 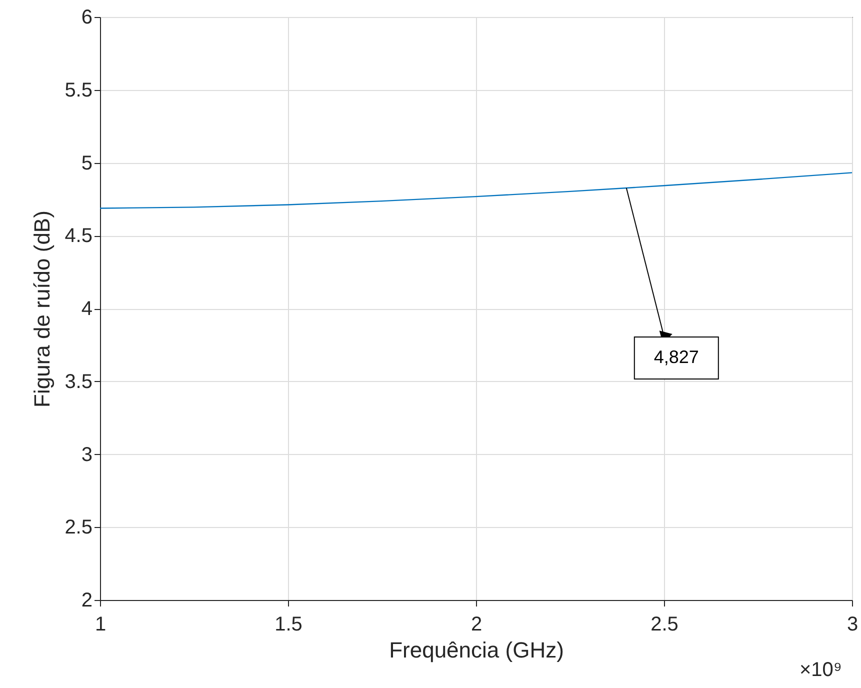 What do you see at coordinates (78, 236) in the screenshot?
I see `y-tick-label: 4.5` at bounding box center [78, 236].